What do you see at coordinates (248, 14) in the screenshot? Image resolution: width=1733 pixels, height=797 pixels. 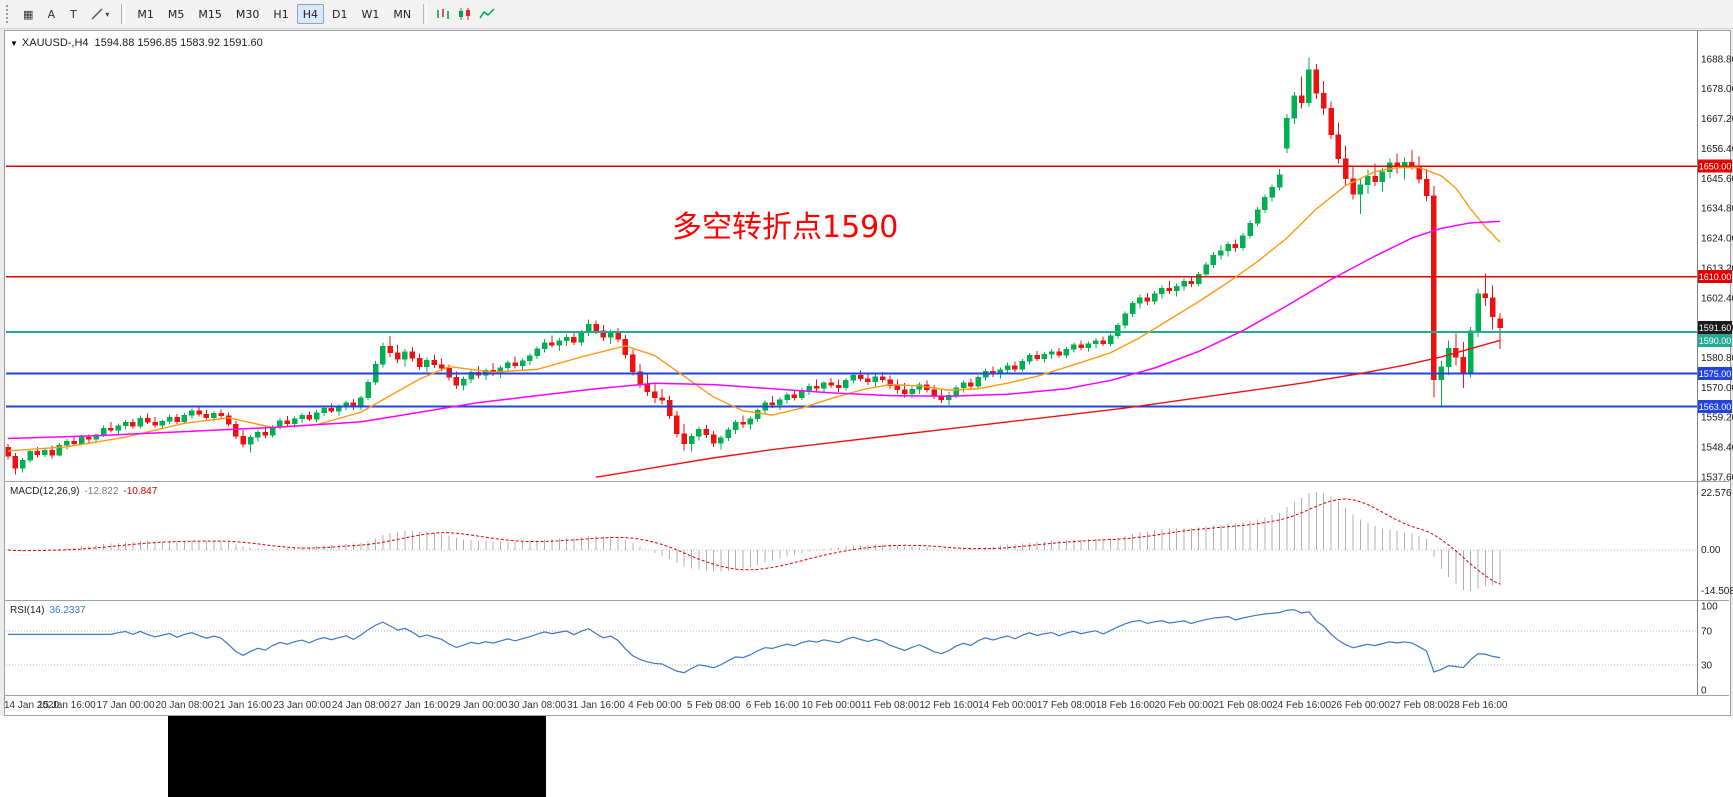 I see `tf-button-m30: M30` at bounding box center [248, 14].